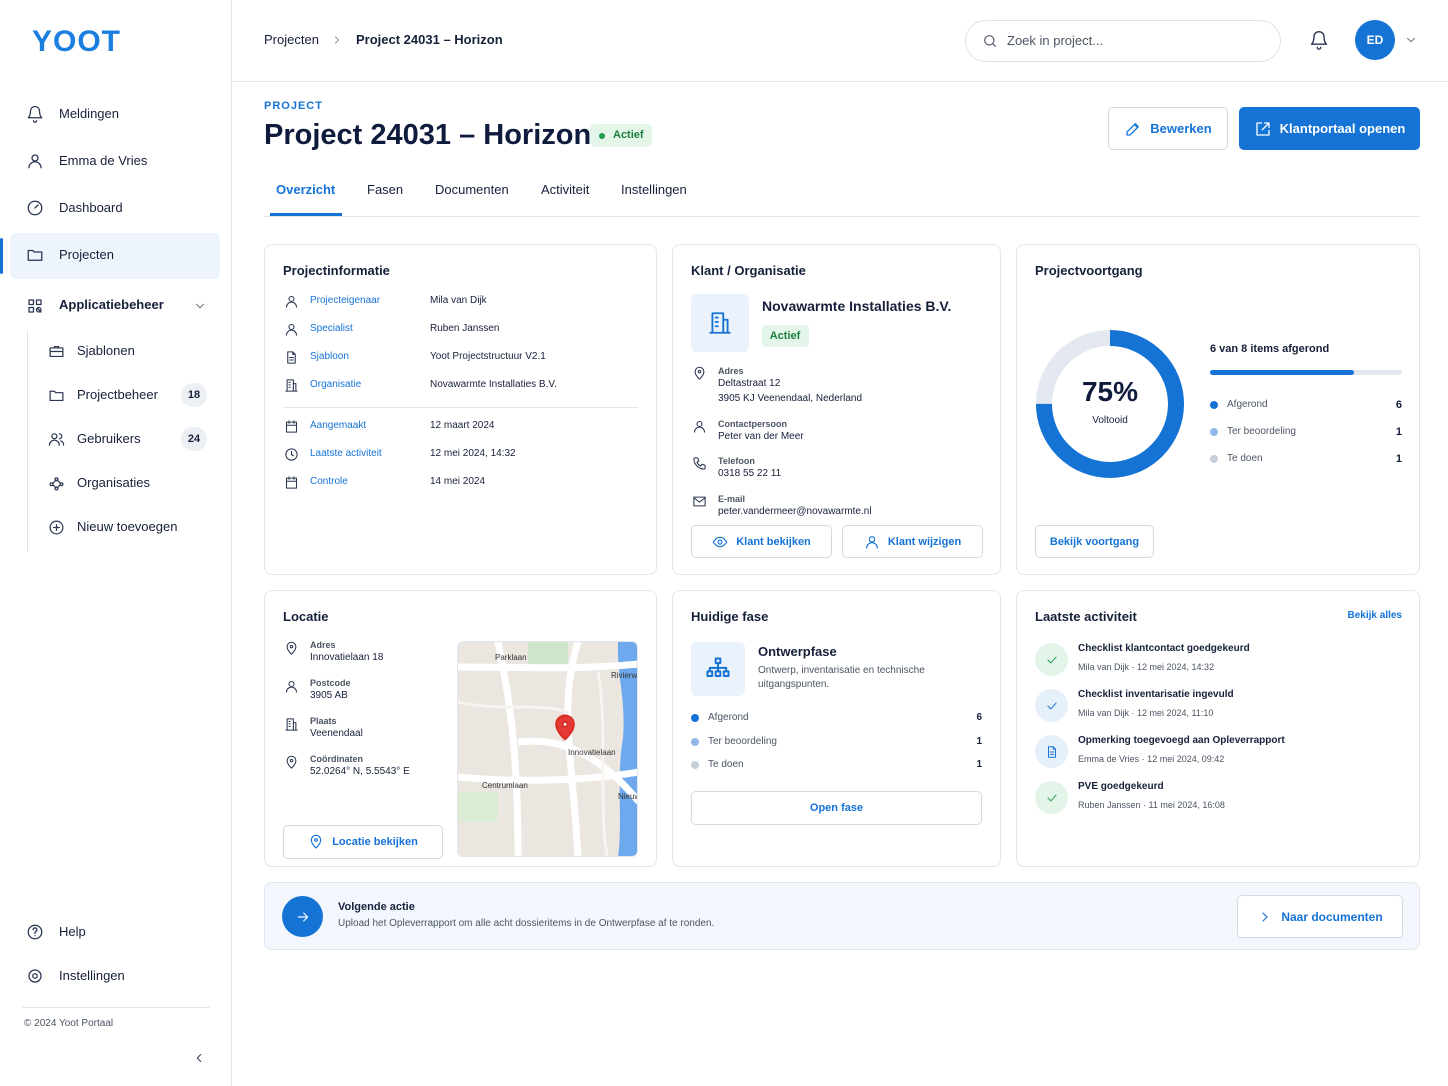 The width and height of the screenshot is (1448, 1086). I want to click on logo: YOOT, so click(77, 41).